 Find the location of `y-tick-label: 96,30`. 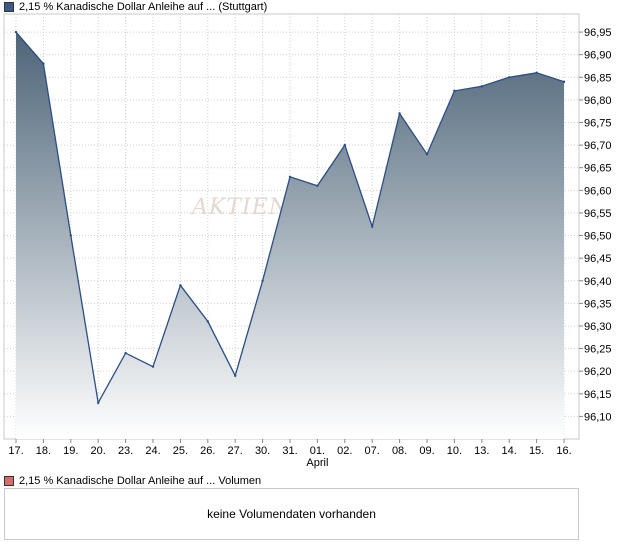

y-tick-label: 96,30 is located at coordinates (598, 327).